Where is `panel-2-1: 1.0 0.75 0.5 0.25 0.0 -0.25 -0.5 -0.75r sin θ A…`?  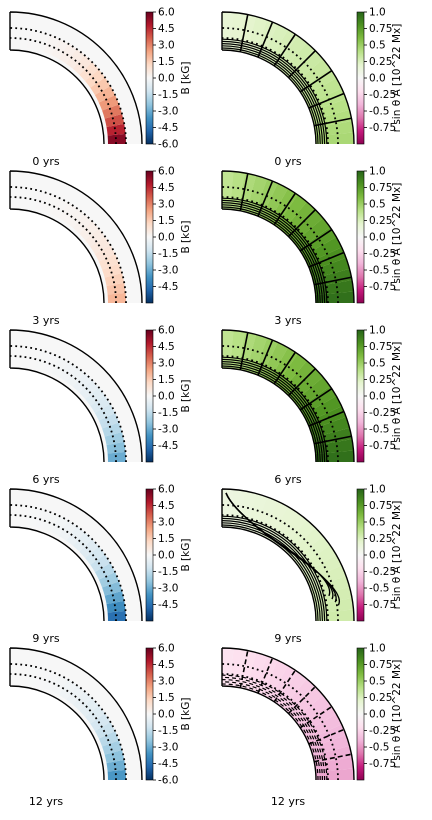
panel-2-1: 1.0 0.75 0.5 0.25 0.0 -0.25 -0.5 -0.75r sin θ A… is located at coordinates (312, 405).